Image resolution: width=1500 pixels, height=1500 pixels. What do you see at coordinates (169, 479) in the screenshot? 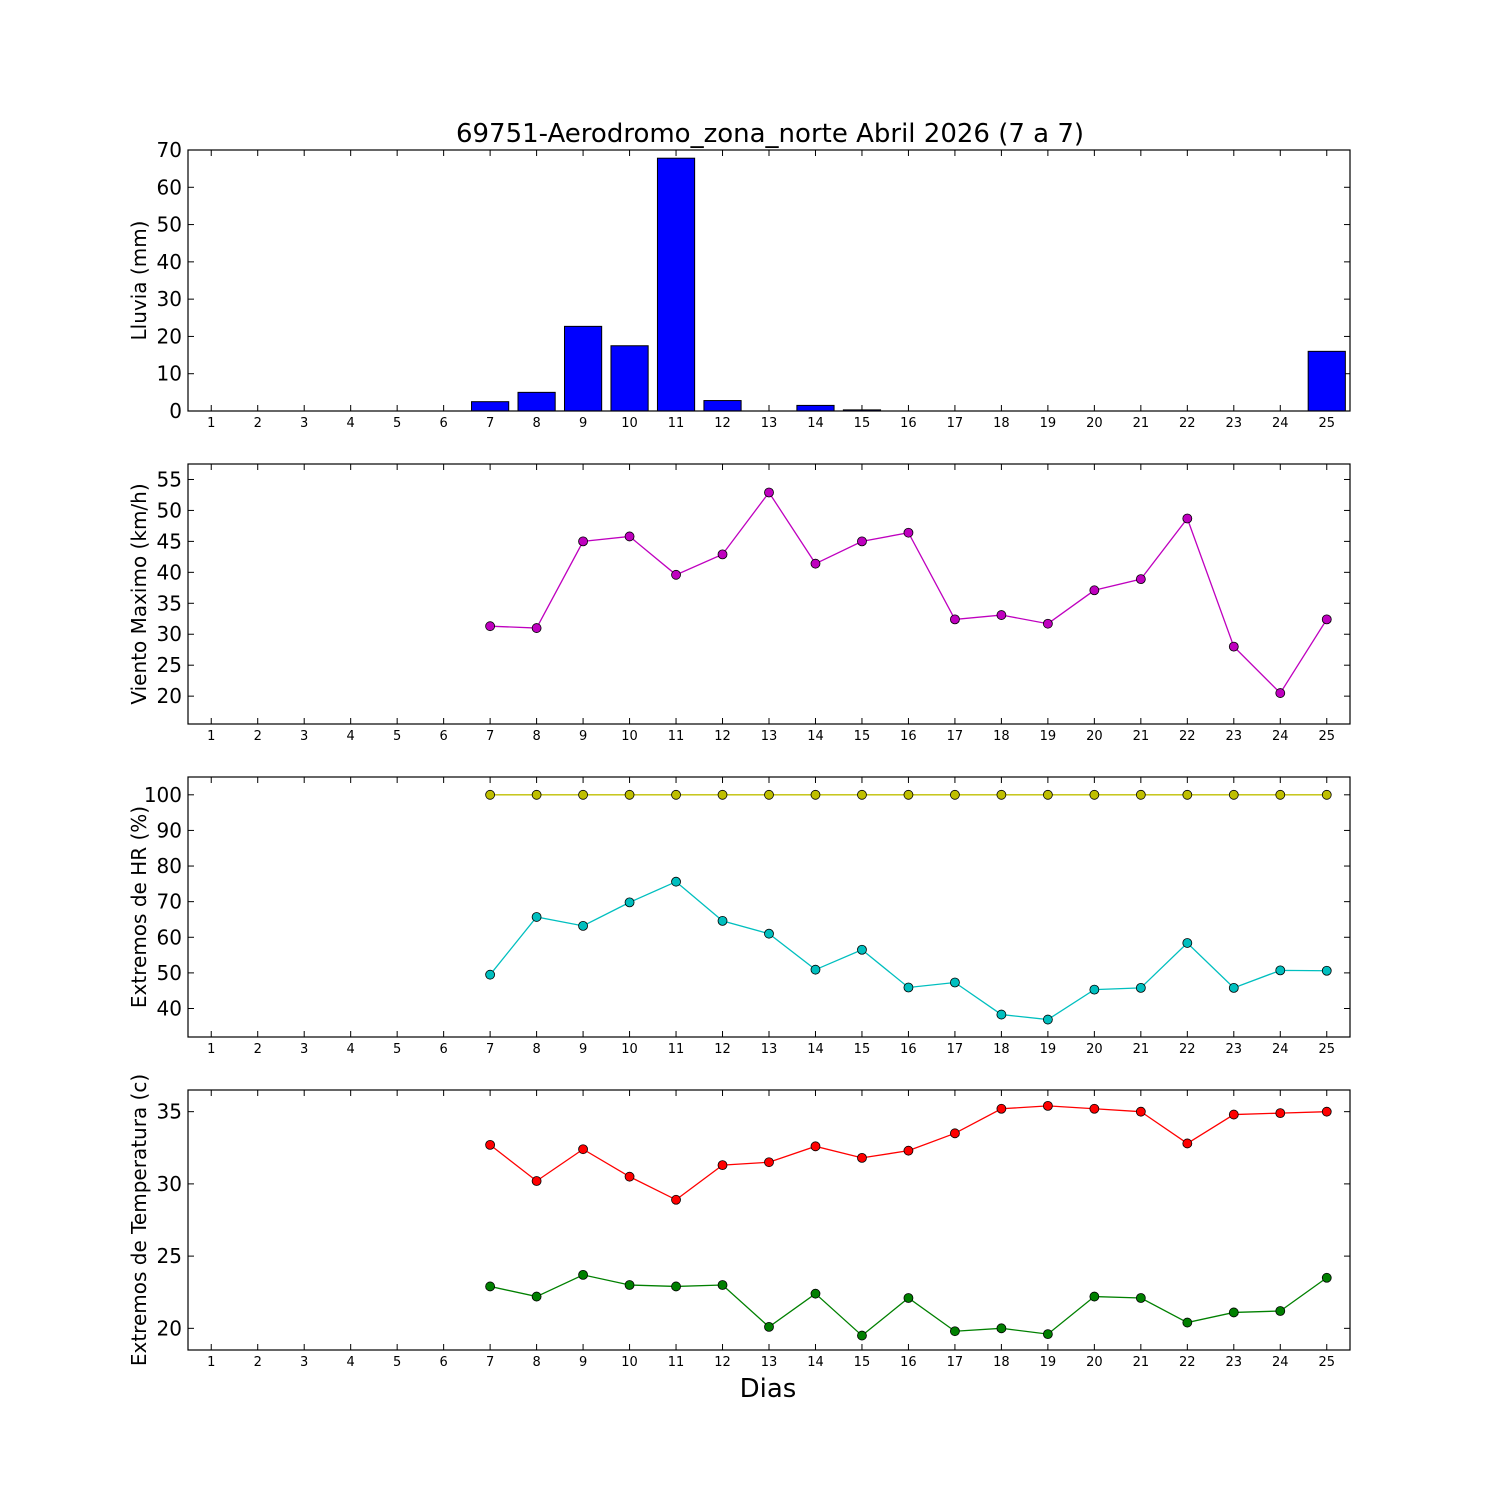
I see `y-tick-label: 55` at bounding box center [169, 479].